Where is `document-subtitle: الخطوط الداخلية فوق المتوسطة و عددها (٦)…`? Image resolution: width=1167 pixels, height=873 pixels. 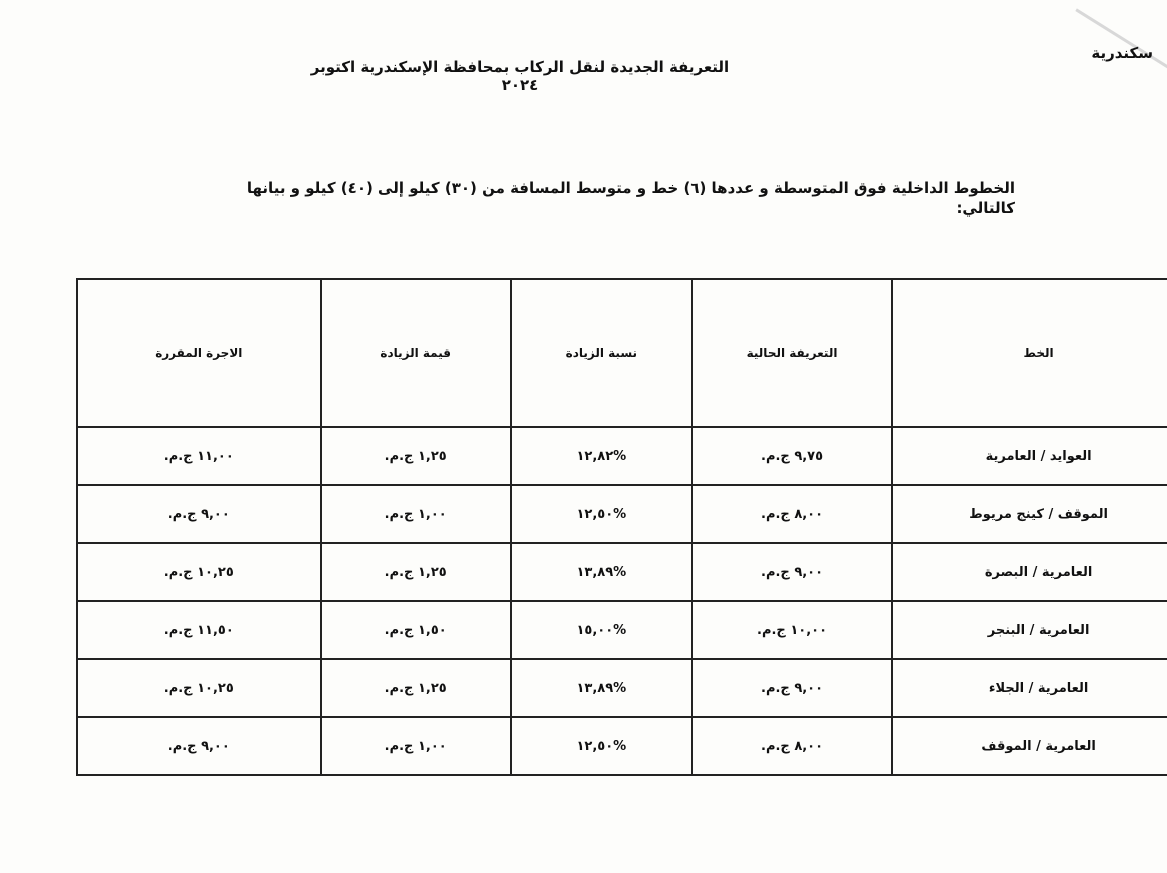 document-subtitle: الخطوط الداخلية فوق المتوسطة و عددها (٦)… is located at coordinates (630, 198).